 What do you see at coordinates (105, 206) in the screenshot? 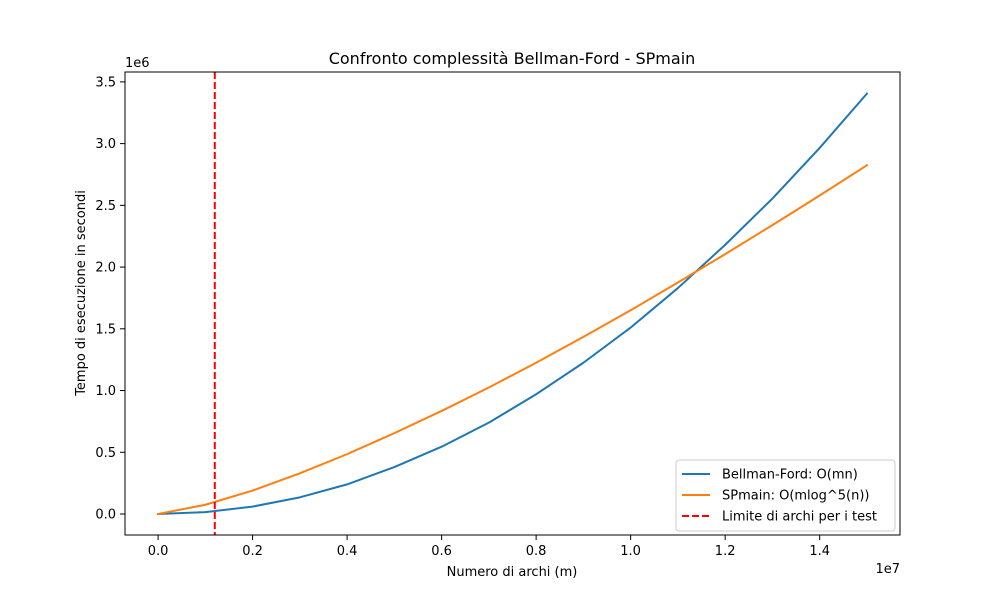
I see `y-tick-label: 2.5` at bounding box center [105, 206].